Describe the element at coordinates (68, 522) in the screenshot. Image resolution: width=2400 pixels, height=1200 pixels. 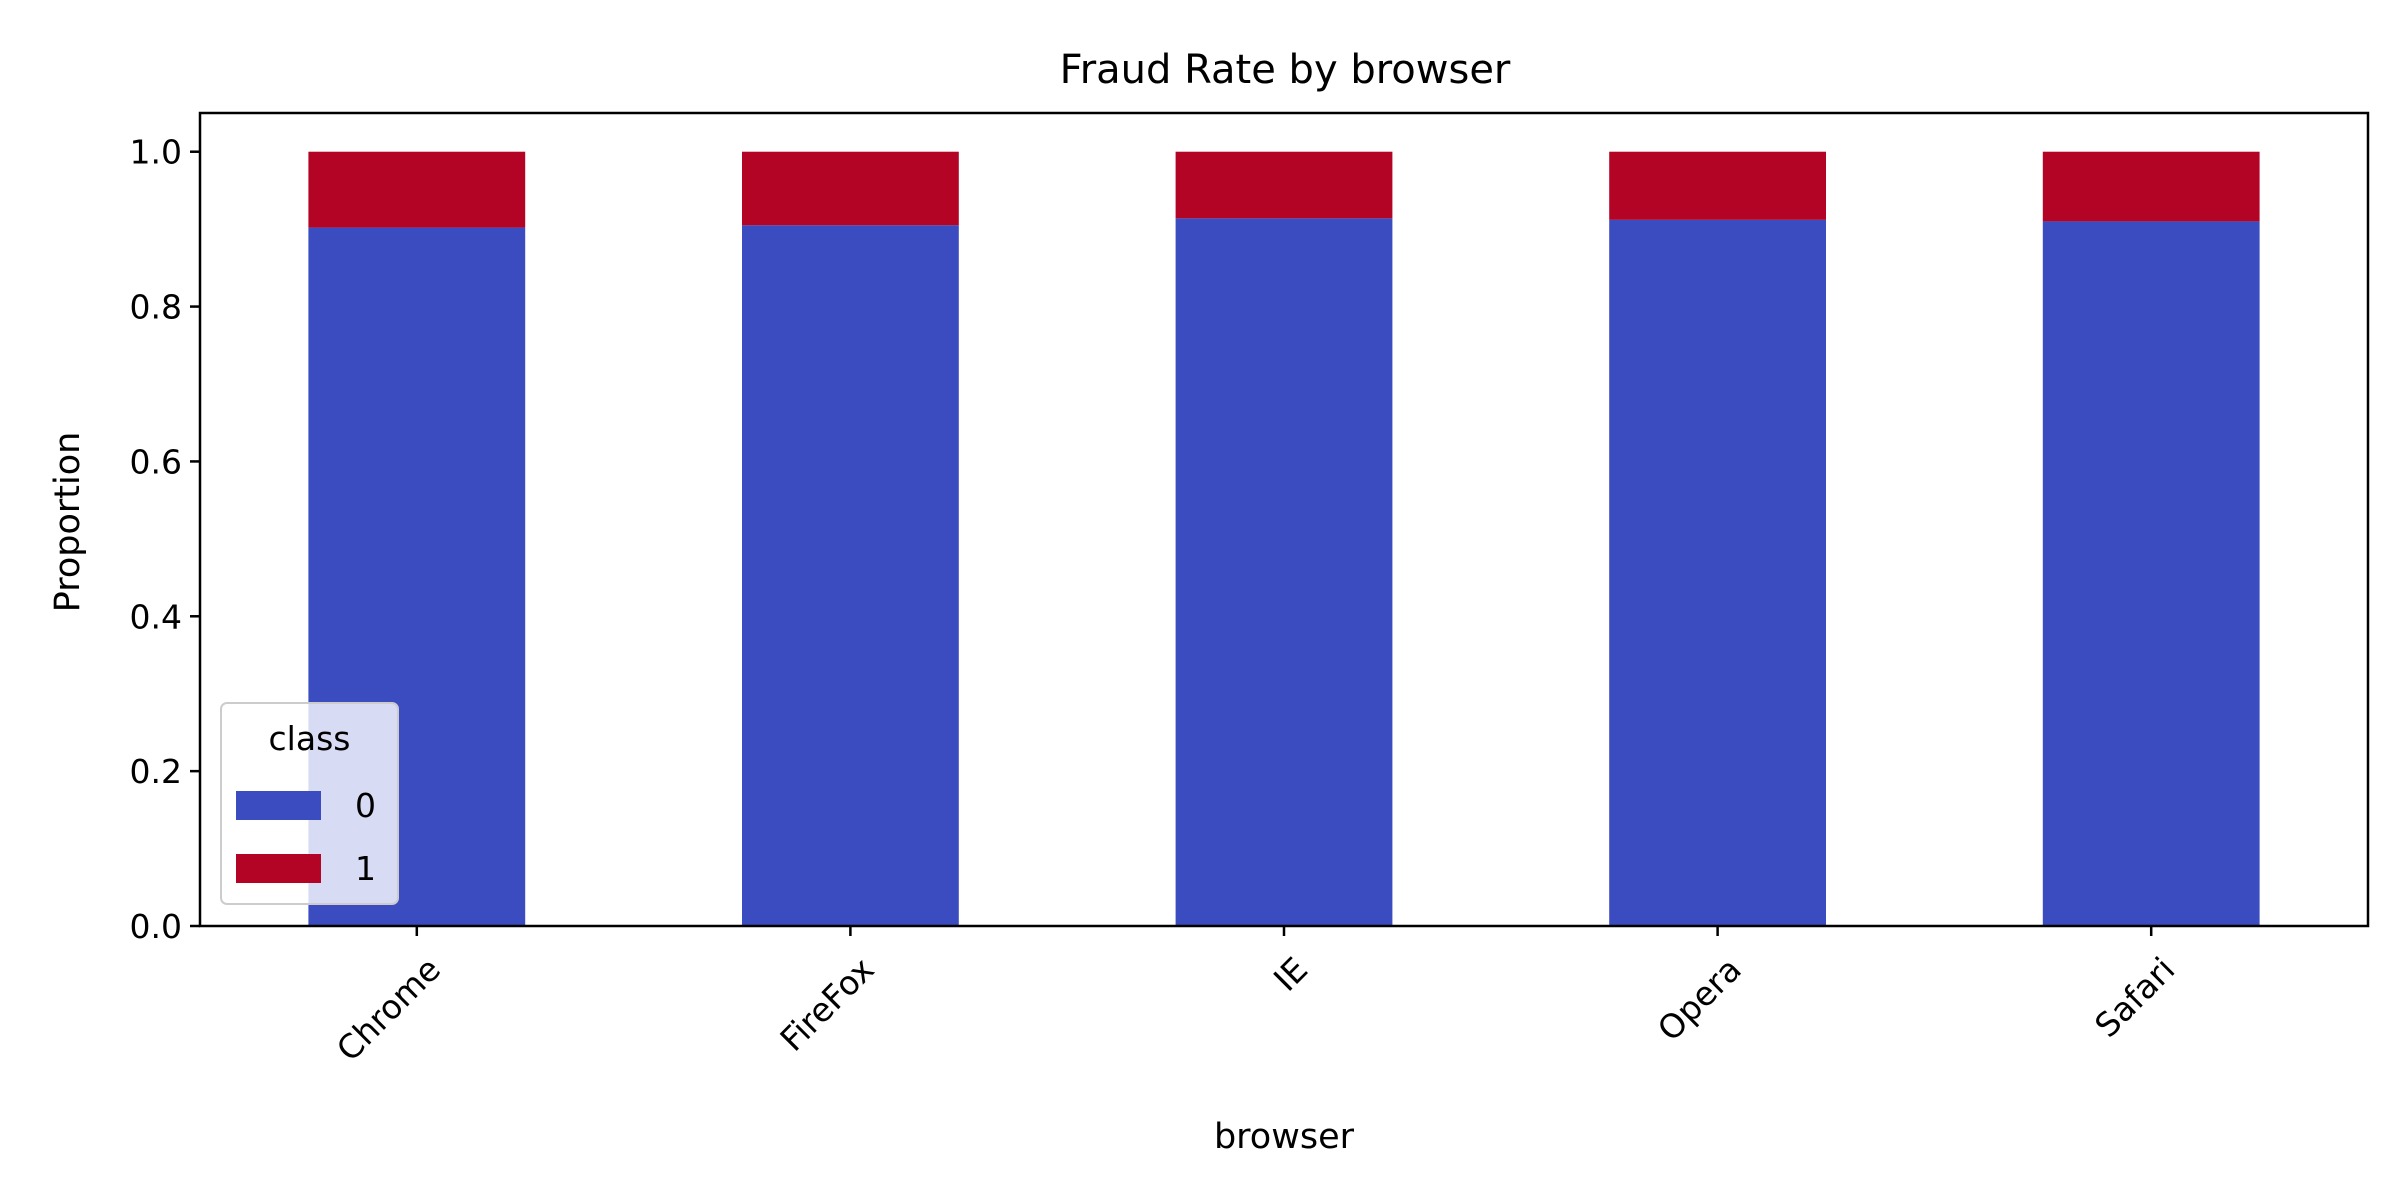
I see `y-axis-title: Proportion` at that location.